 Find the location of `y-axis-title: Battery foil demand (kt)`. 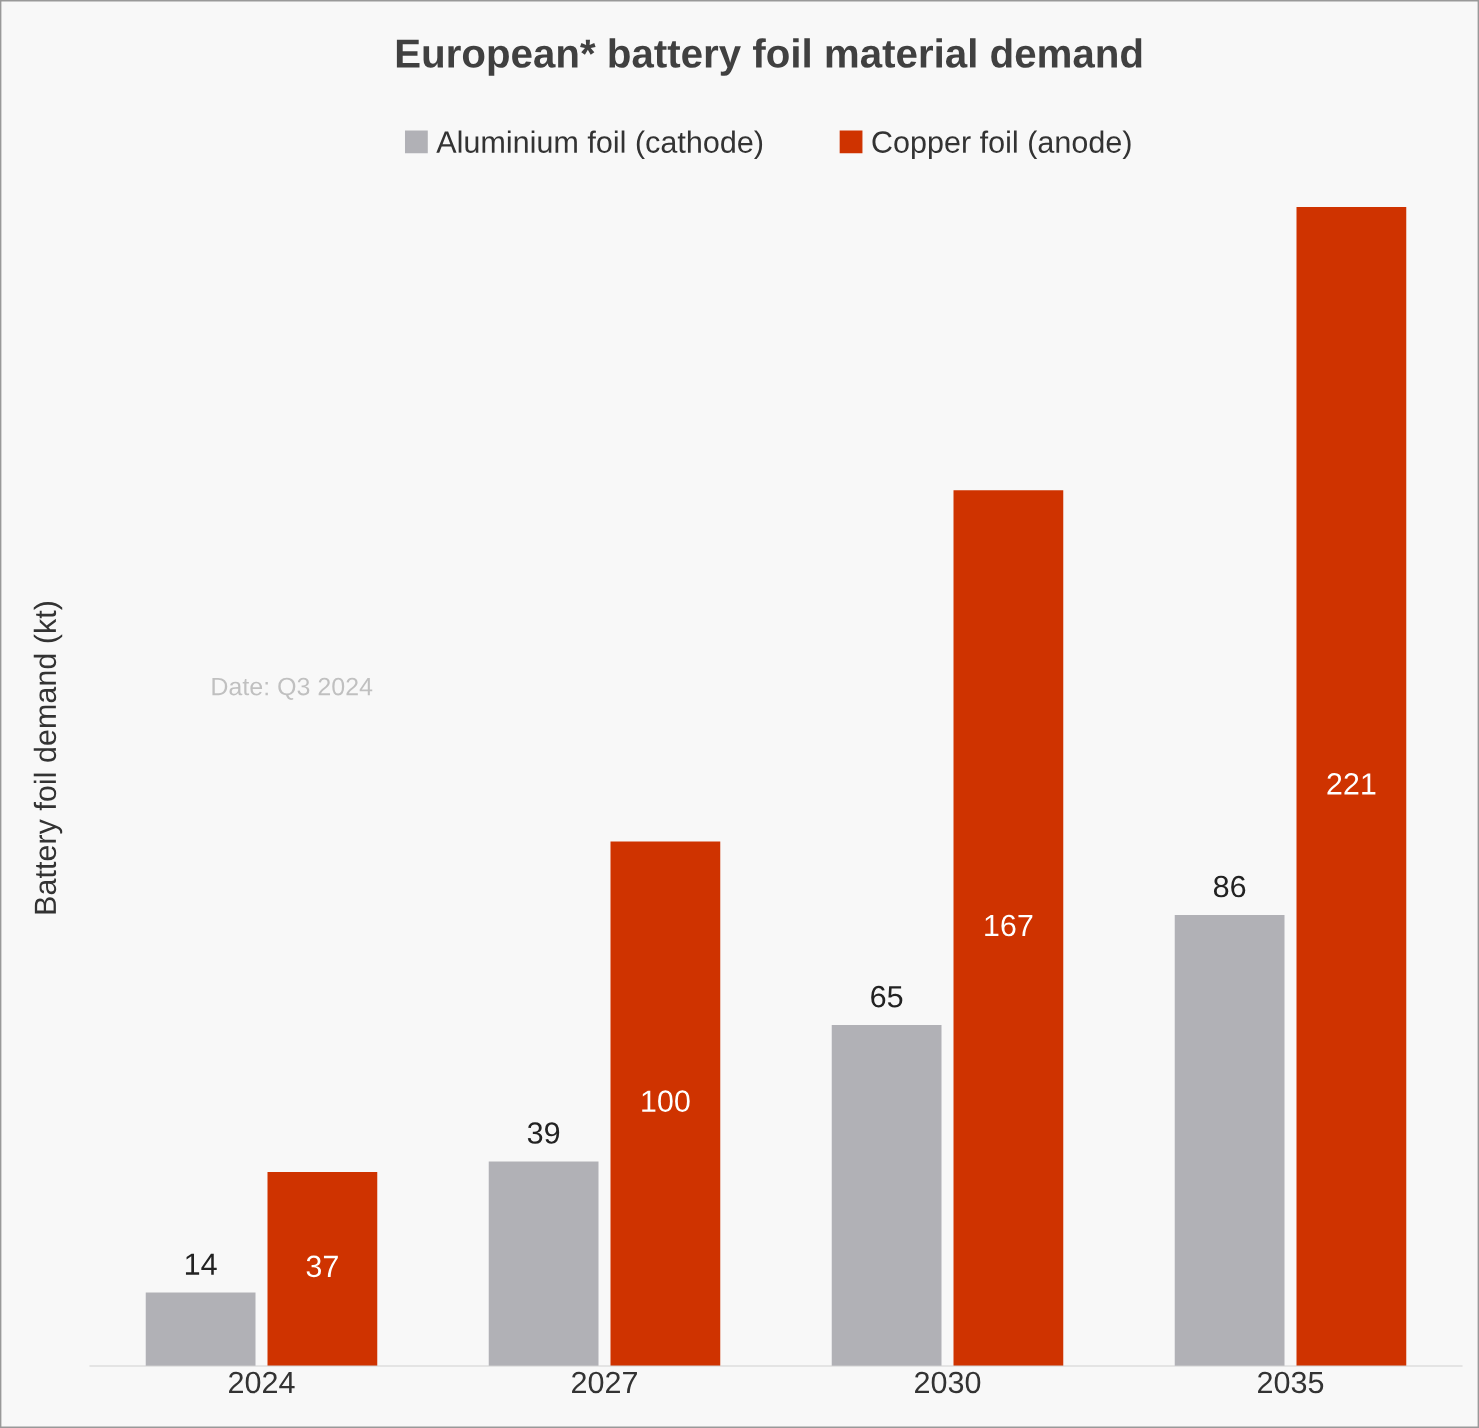

y-axis-title: Battery foil demand (kt) is located at coordinates (48, 757).